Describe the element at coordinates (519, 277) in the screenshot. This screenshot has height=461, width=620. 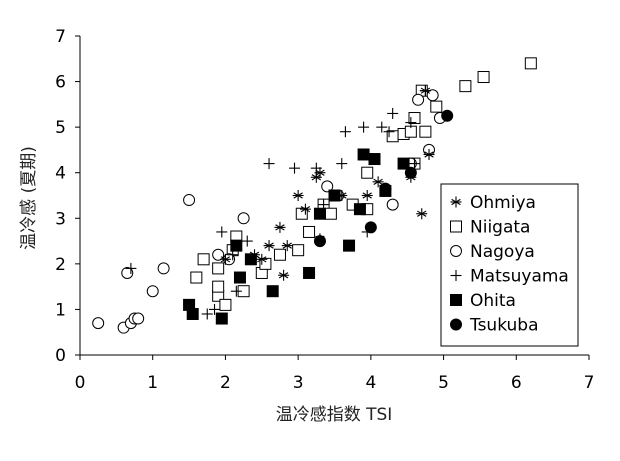
I see `legend-label-matsuyama: Matsuyama` at that location.